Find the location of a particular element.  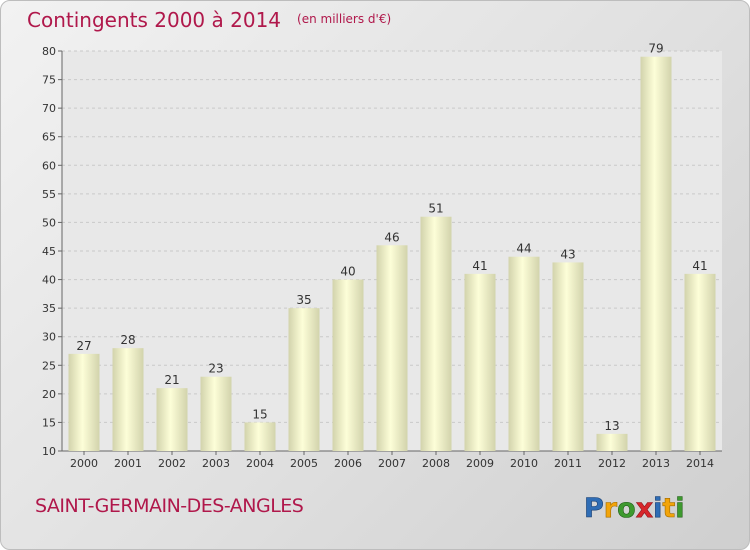

x-tick-label: 2011 is located at coordinates (568, 463).